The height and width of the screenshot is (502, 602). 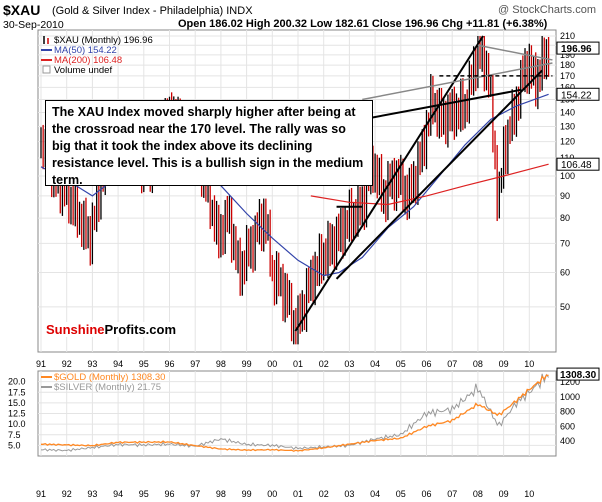 What do you see at coordinates (567, 412) in the screenshot?
I see `sub-y-right-tick-label: 800` at bounding box center [567, 412].